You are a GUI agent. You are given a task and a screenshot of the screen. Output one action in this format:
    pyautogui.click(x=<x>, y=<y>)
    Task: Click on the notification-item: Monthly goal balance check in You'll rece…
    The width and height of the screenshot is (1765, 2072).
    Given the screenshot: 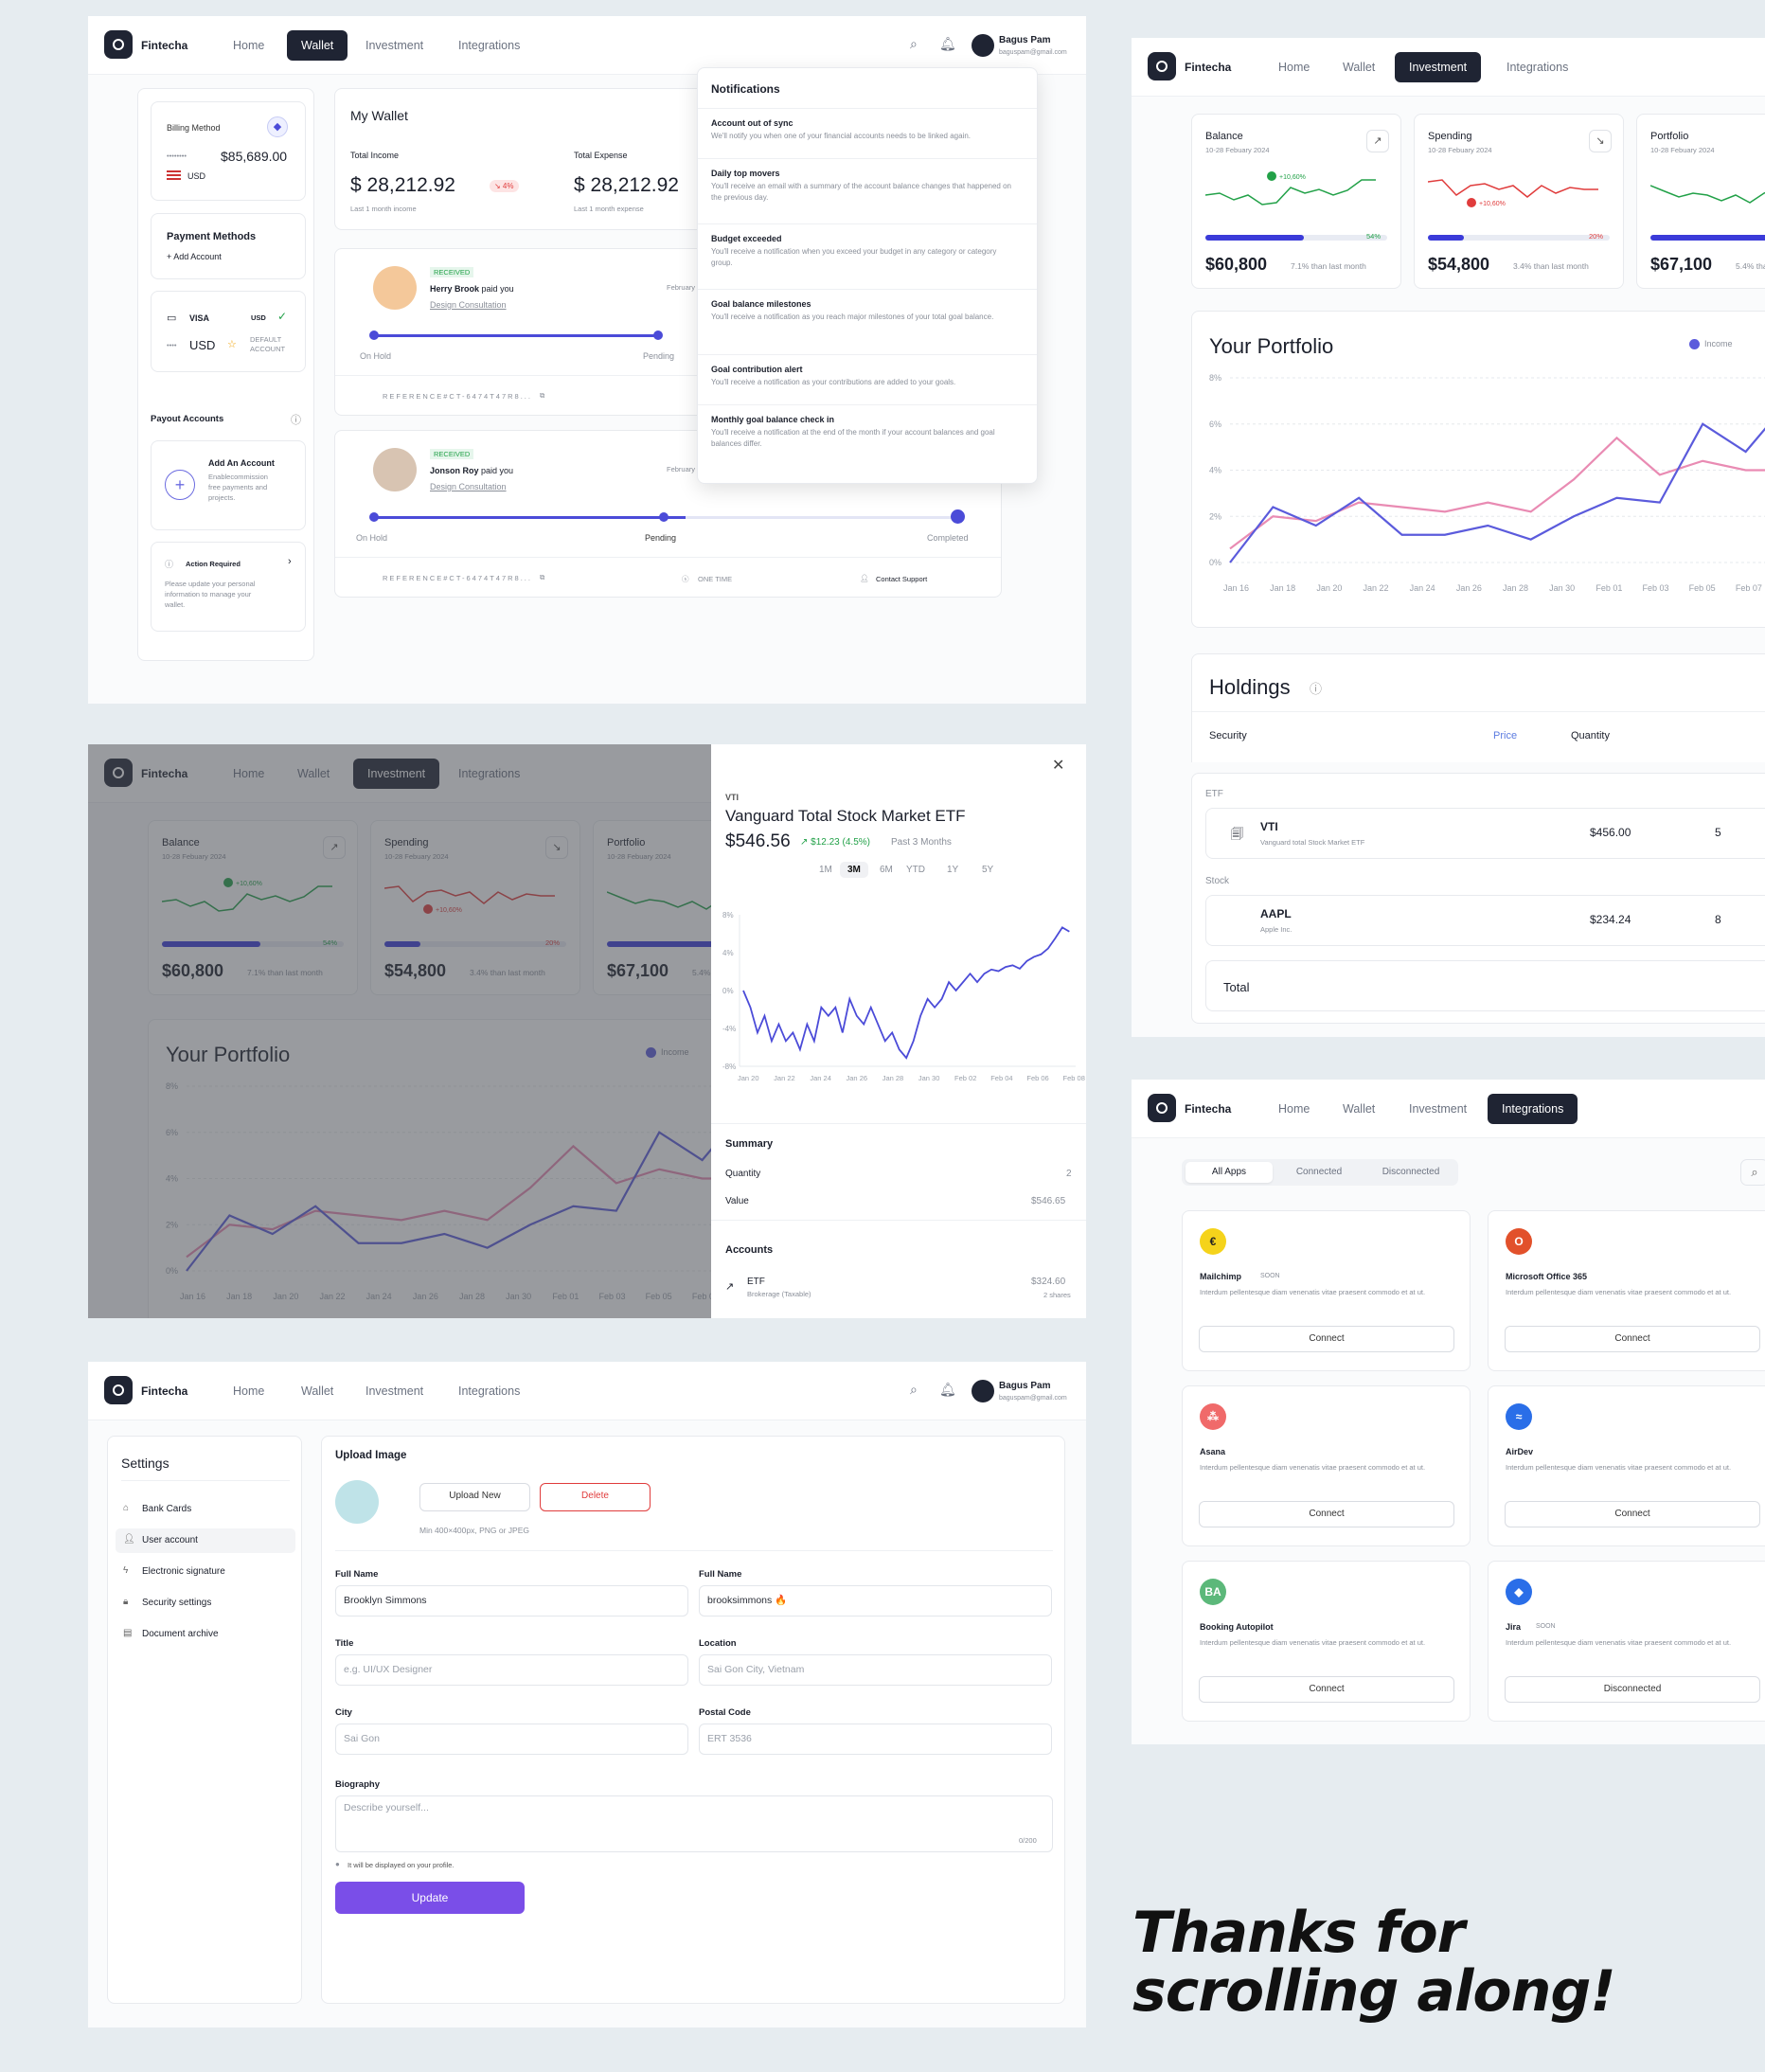 What is the action you would take?
    pyautogui.click(x=867, y=431)
    